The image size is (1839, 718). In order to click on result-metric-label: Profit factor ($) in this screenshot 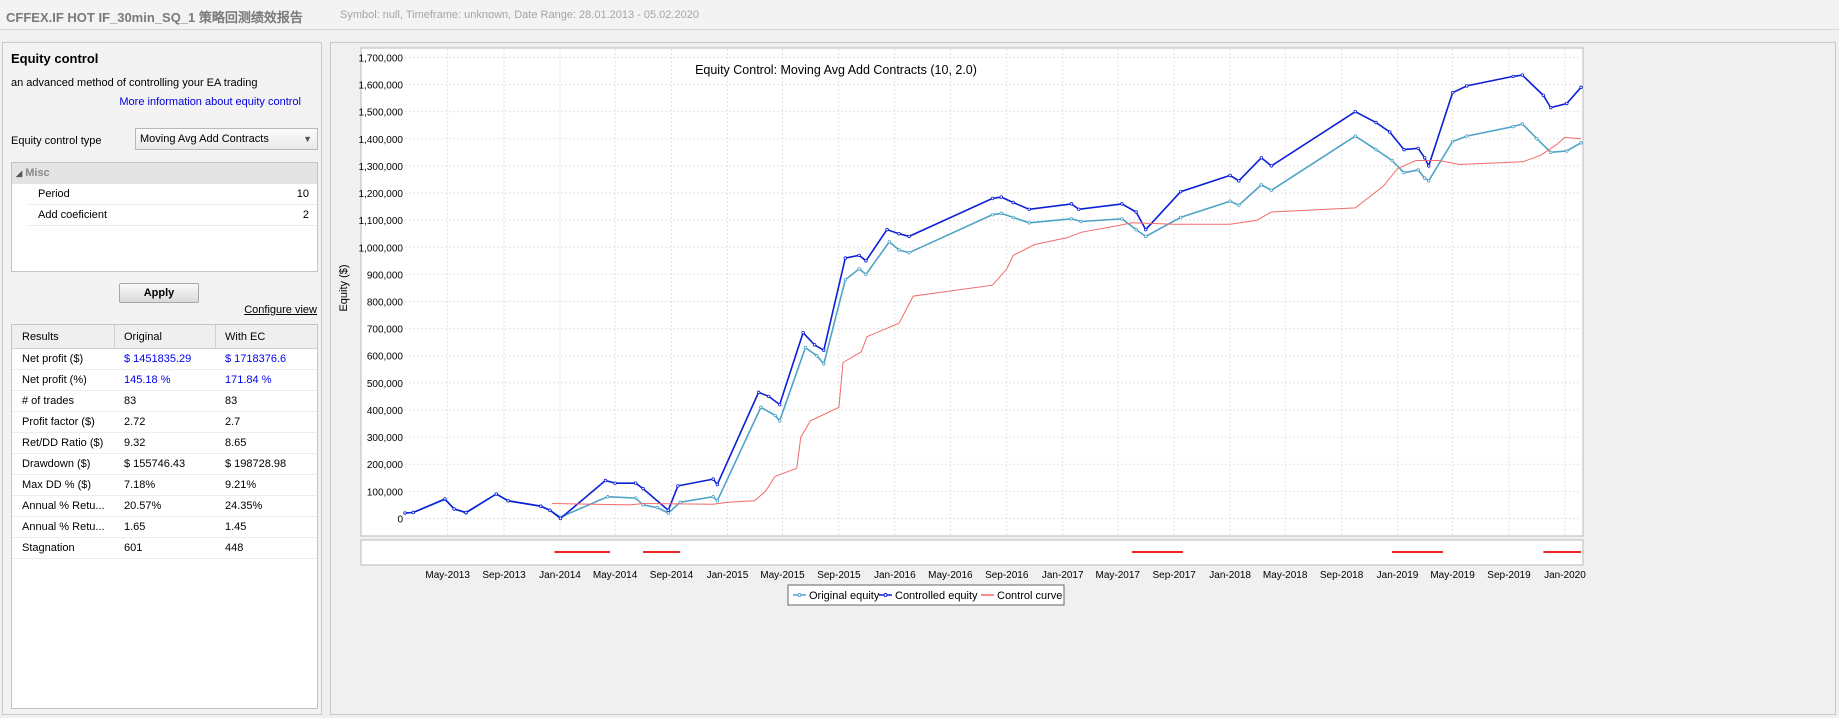, I will do `click(58, 422)`.